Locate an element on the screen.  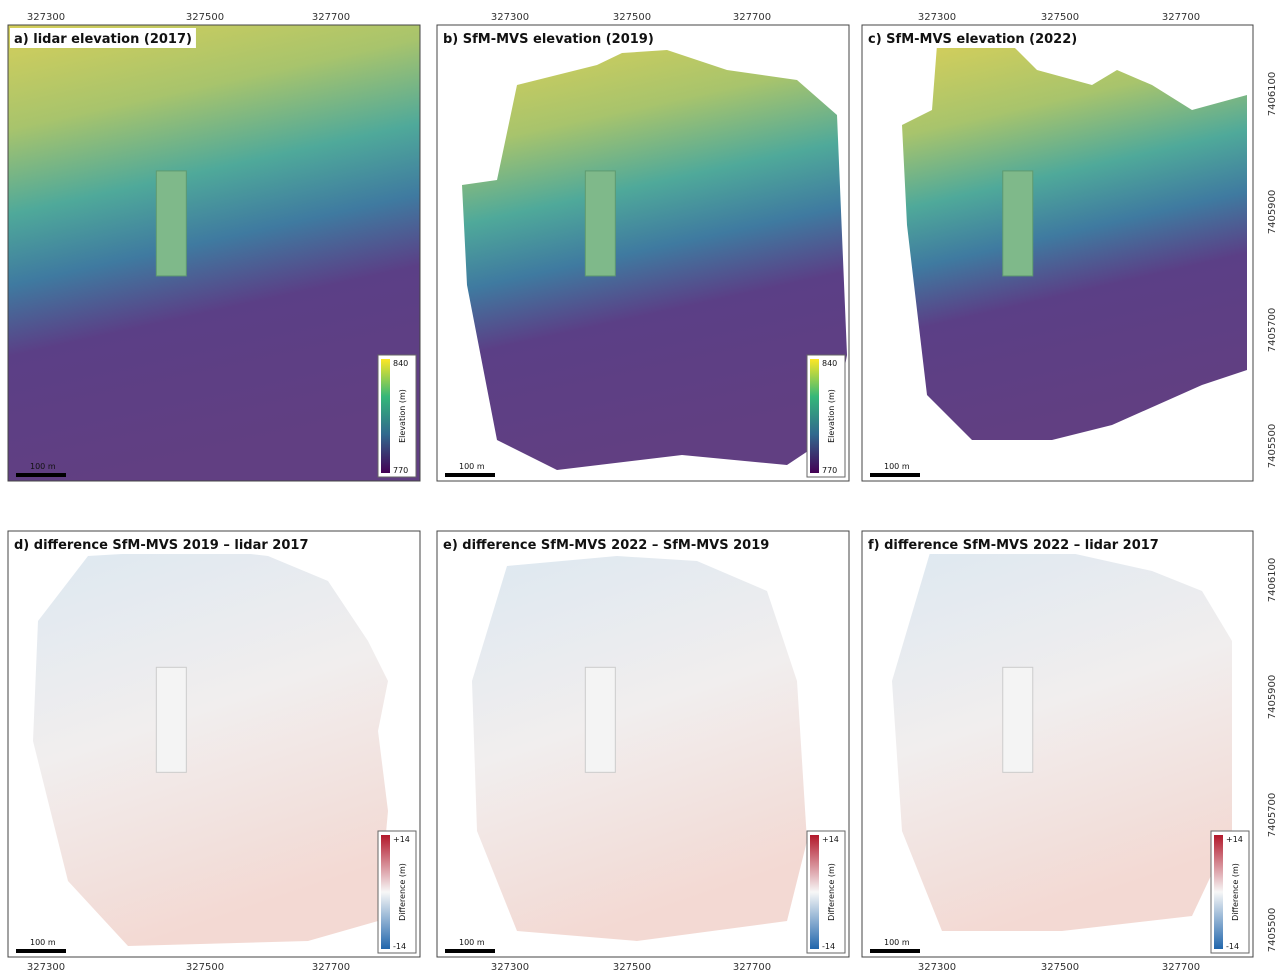
panel-title: f) difference SfM-MVS 2022 – lidar 2017 is located at coordinates (1013, 545).